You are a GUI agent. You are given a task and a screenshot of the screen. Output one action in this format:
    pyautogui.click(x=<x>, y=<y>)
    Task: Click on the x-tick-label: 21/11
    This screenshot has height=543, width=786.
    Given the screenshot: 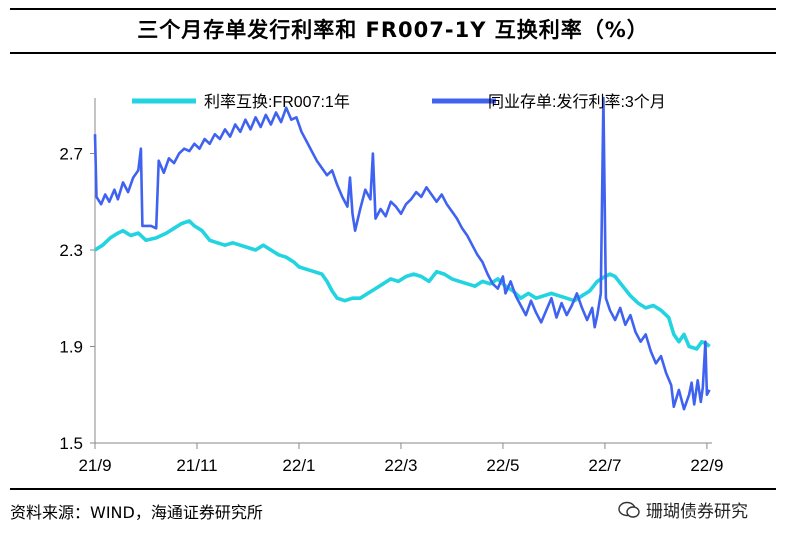 What is the action you would take?
    pyautogui.click(x=196, y=465)
    